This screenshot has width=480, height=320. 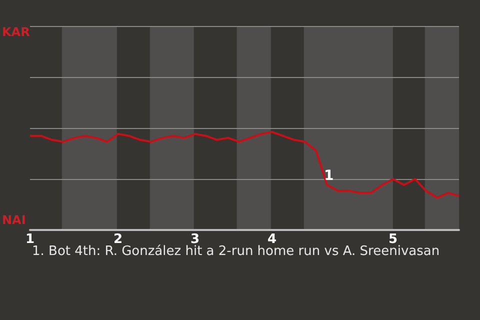 I want to click on x-tick-label: 5, so click(x=393, y=239).